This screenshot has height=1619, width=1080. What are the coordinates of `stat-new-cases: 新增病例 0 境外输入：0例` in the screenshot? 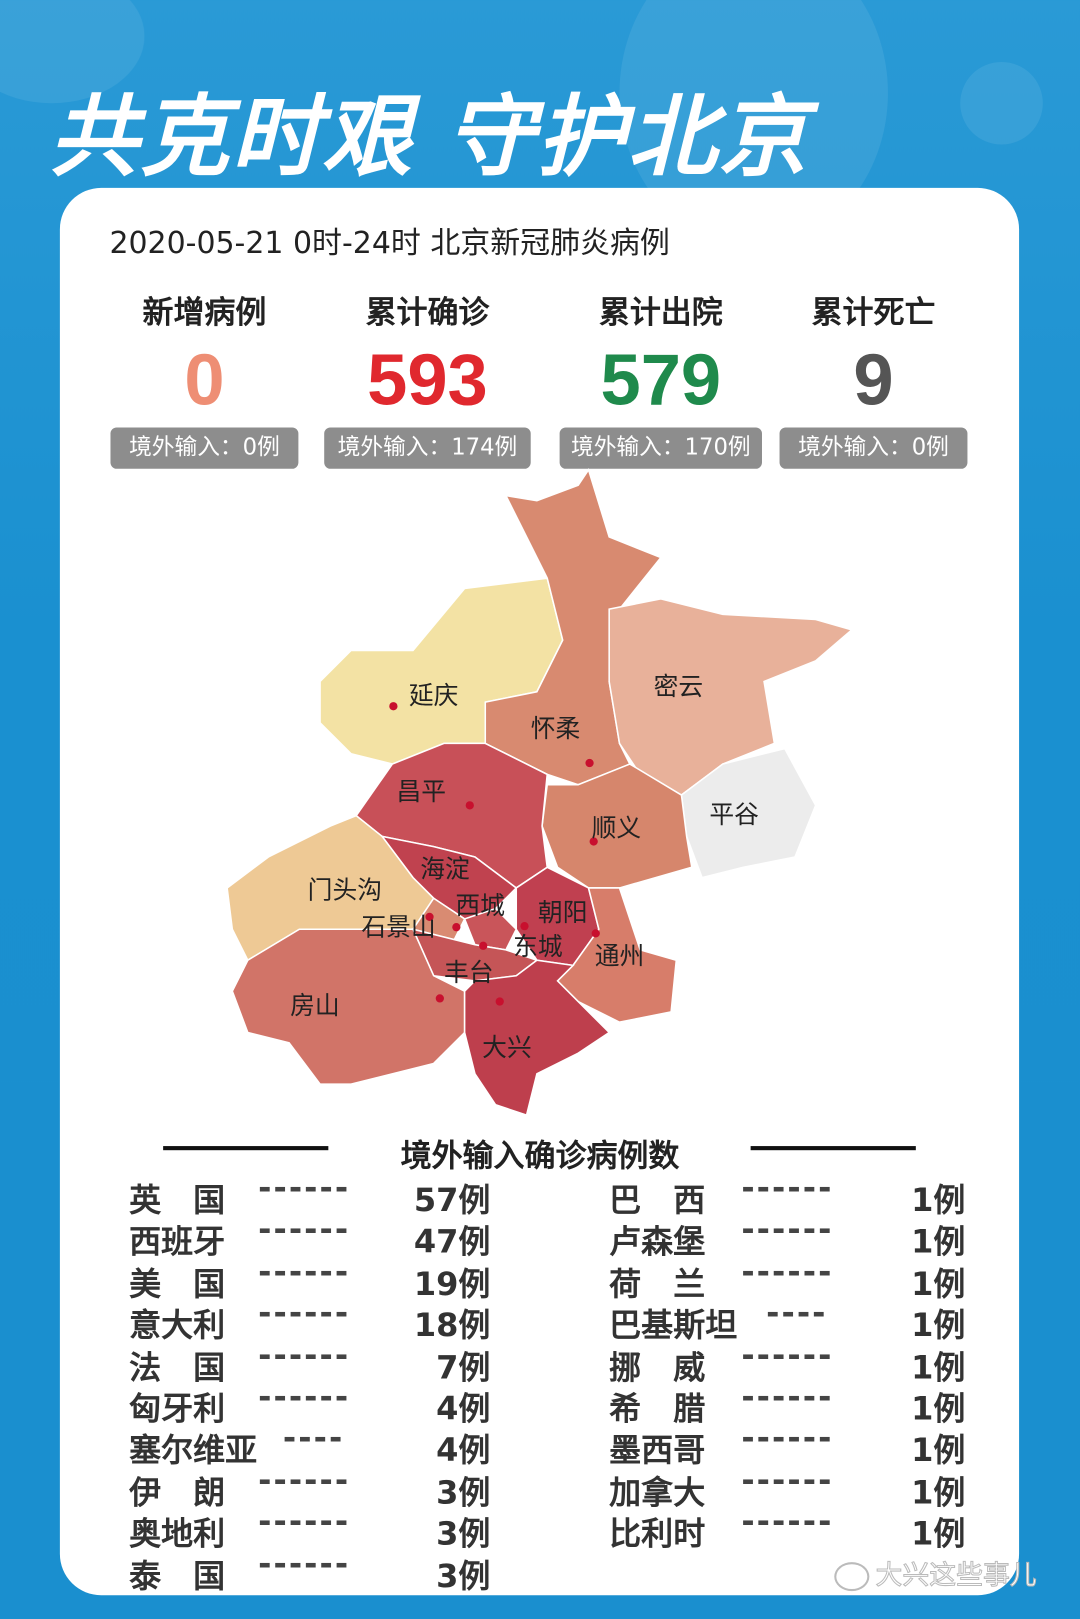 It's located at (204, 378).